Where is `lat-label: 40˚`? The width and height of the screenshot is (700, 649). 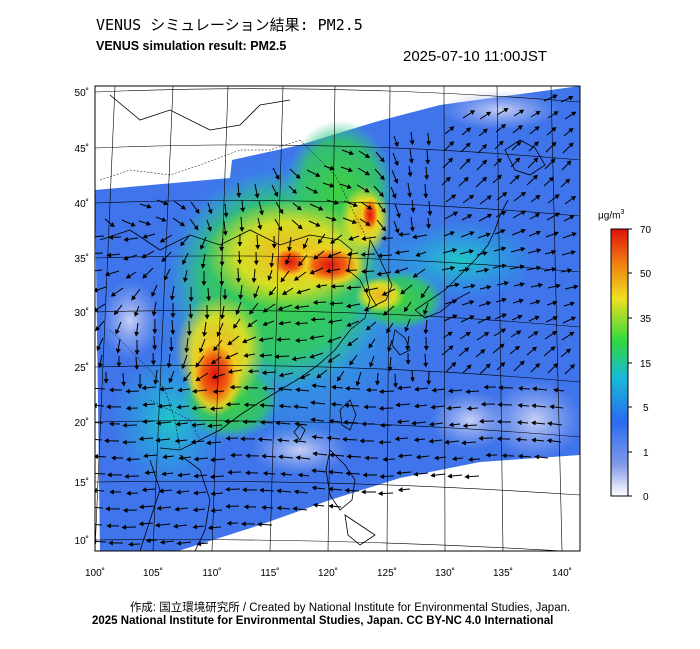 lat-label: 40˚ is located at coordinates (82, 204).